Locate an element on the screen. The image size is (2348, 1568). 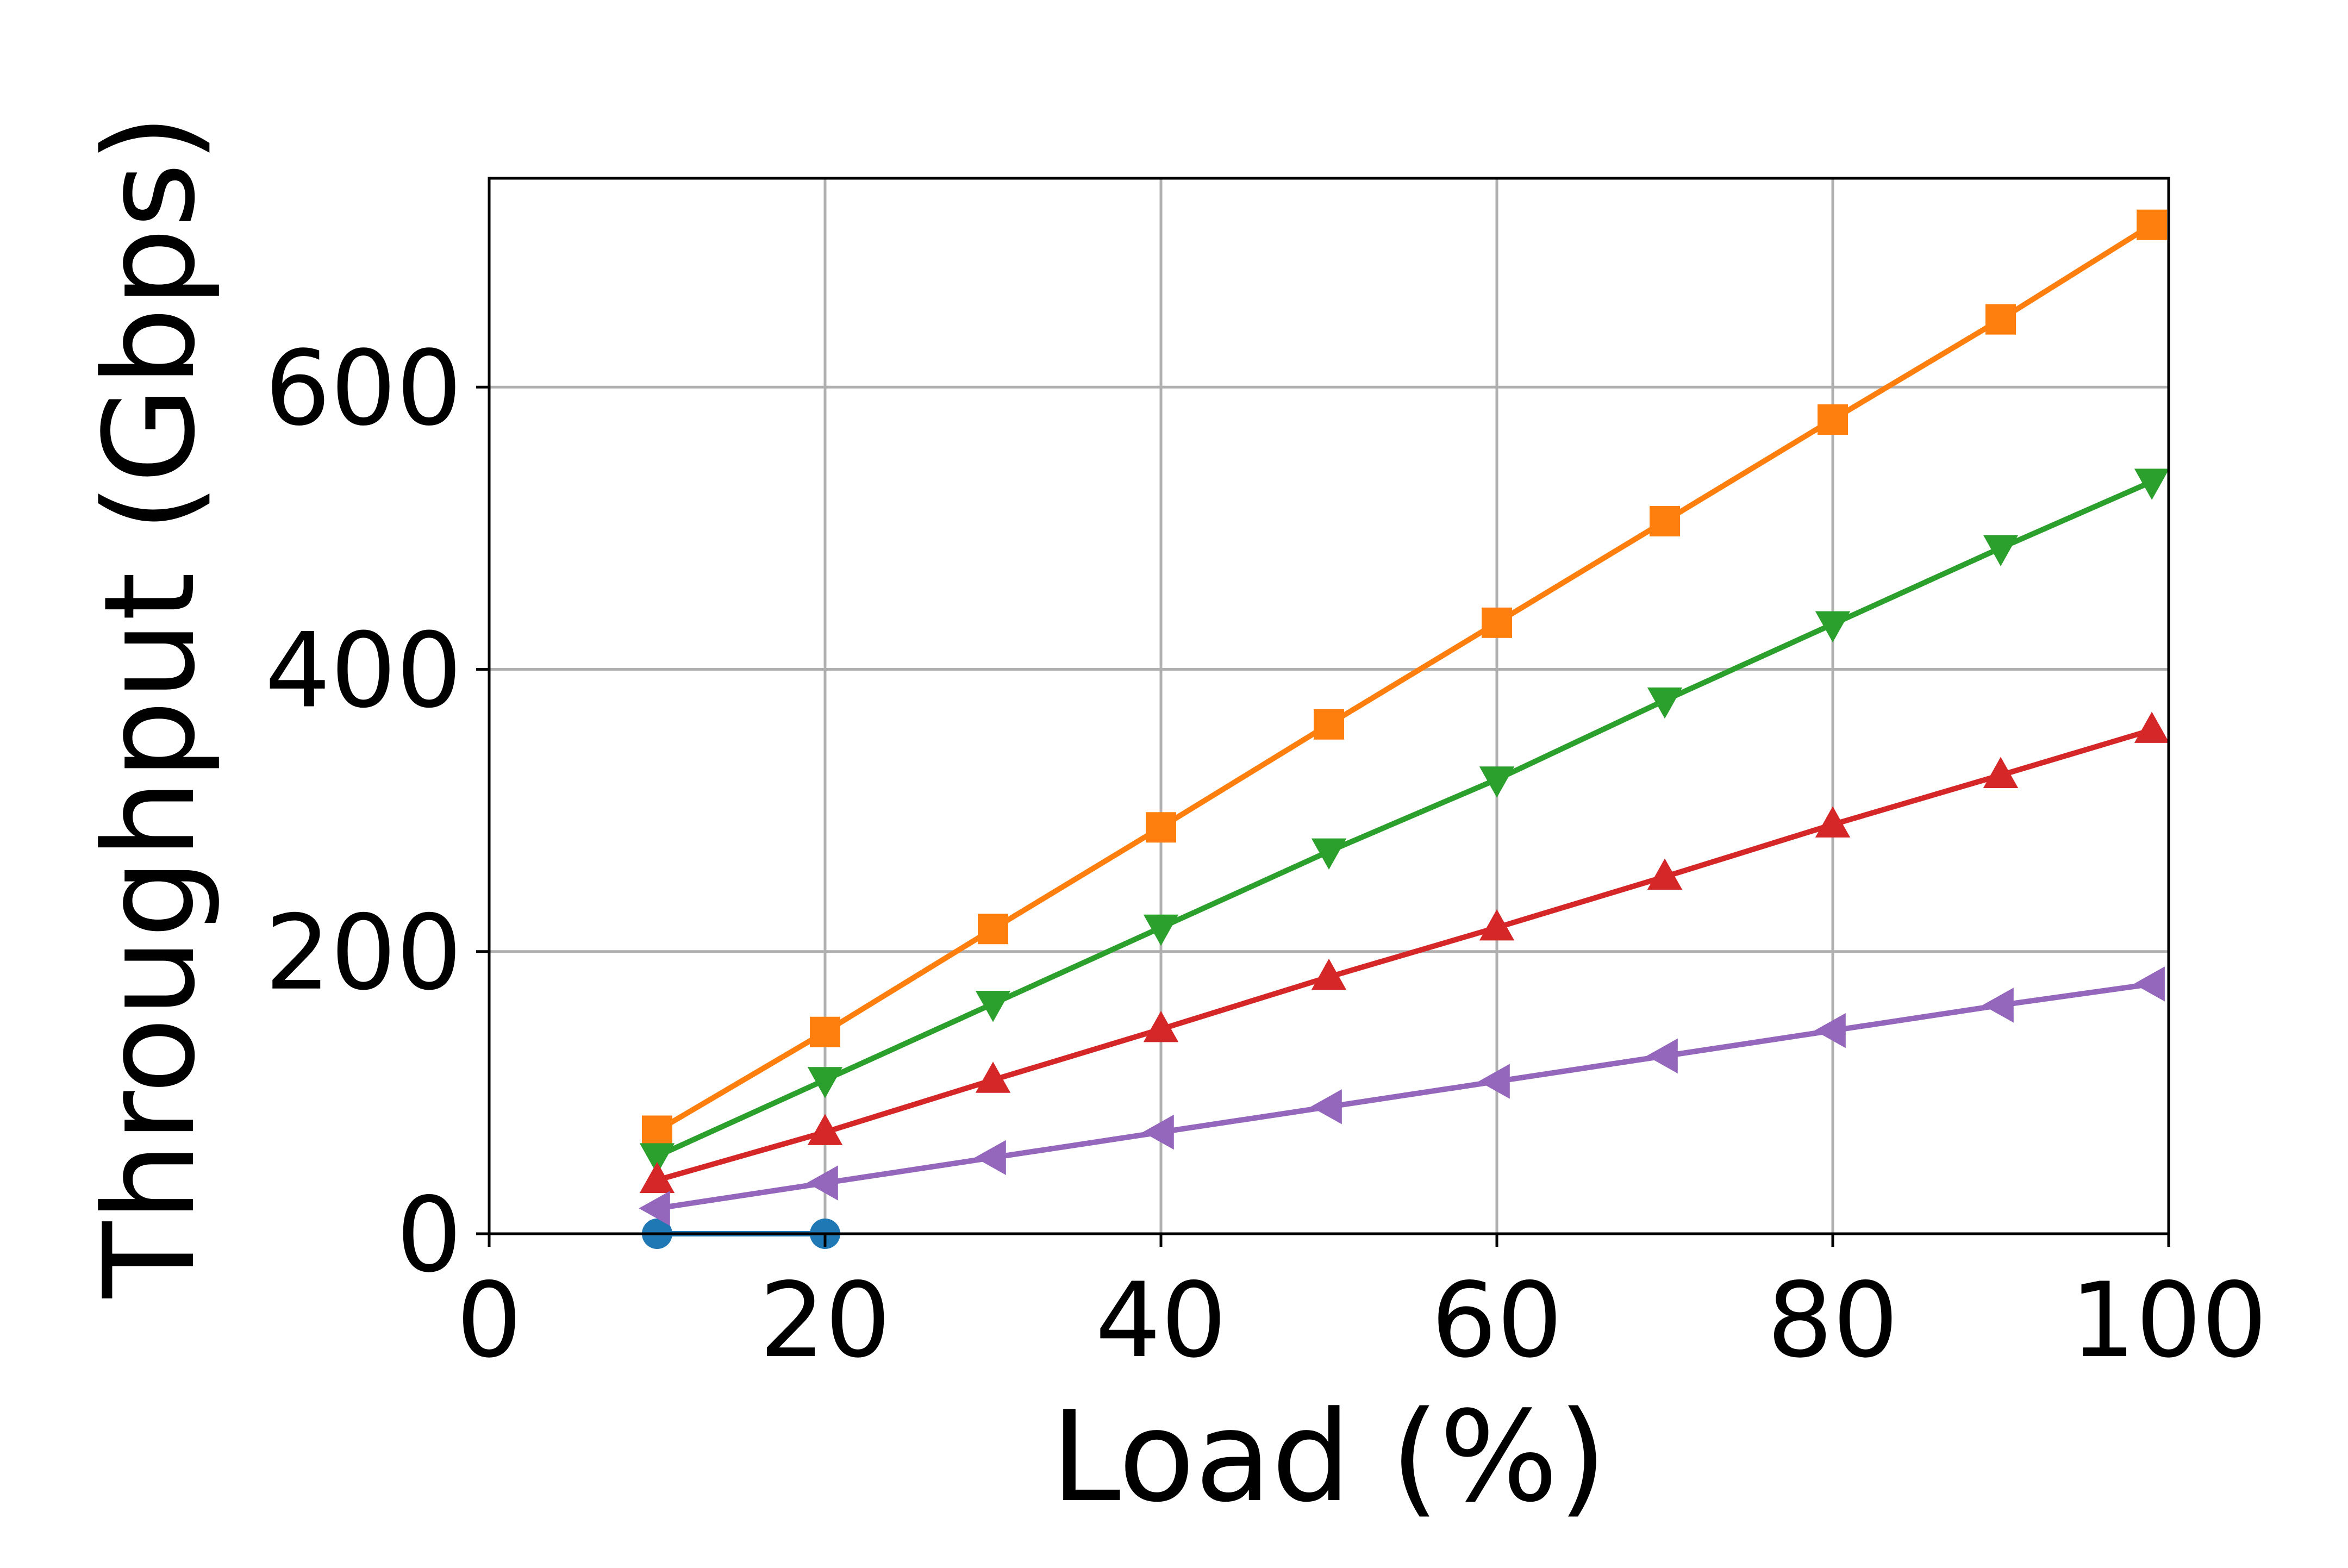
x-tick-label: 100 is located at coordinates (2169, 1320).